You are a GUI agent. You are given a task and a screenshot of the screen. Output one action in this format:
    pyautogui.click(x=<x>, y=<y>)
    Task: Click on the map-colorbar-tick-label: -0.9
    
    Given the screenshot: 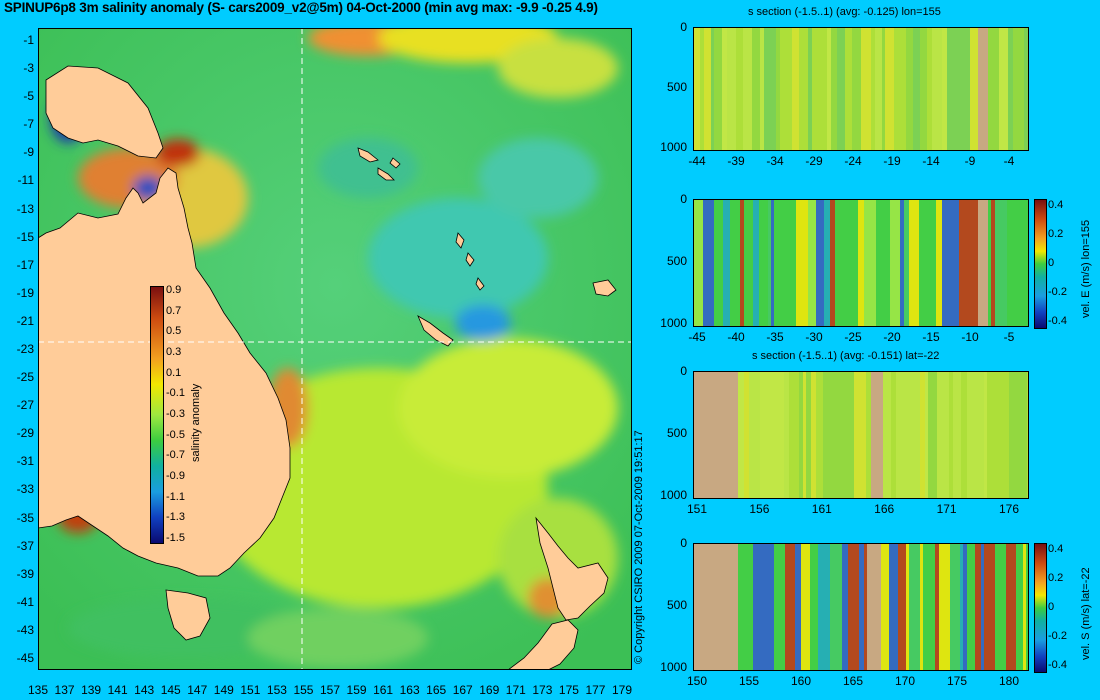 What is the action you would take?
    pyautogui.click(x=175, y=476)
    